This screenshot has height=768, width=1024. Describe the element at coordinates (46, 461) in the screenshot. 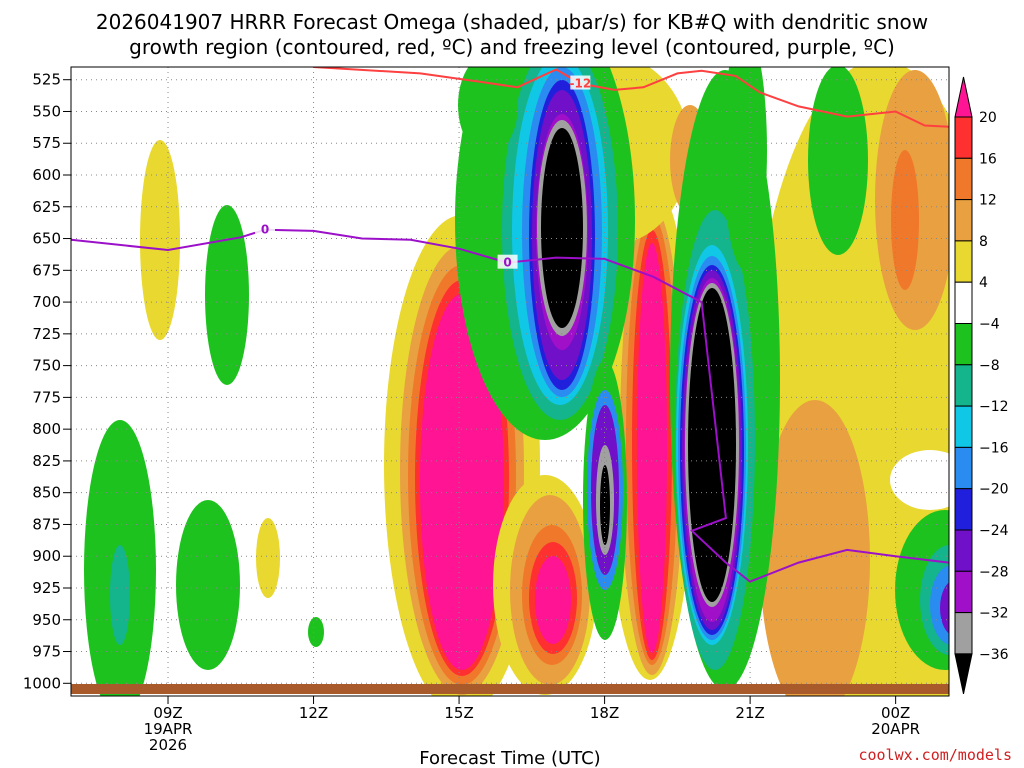

I see `y-tick-label-825: 825` at that location.